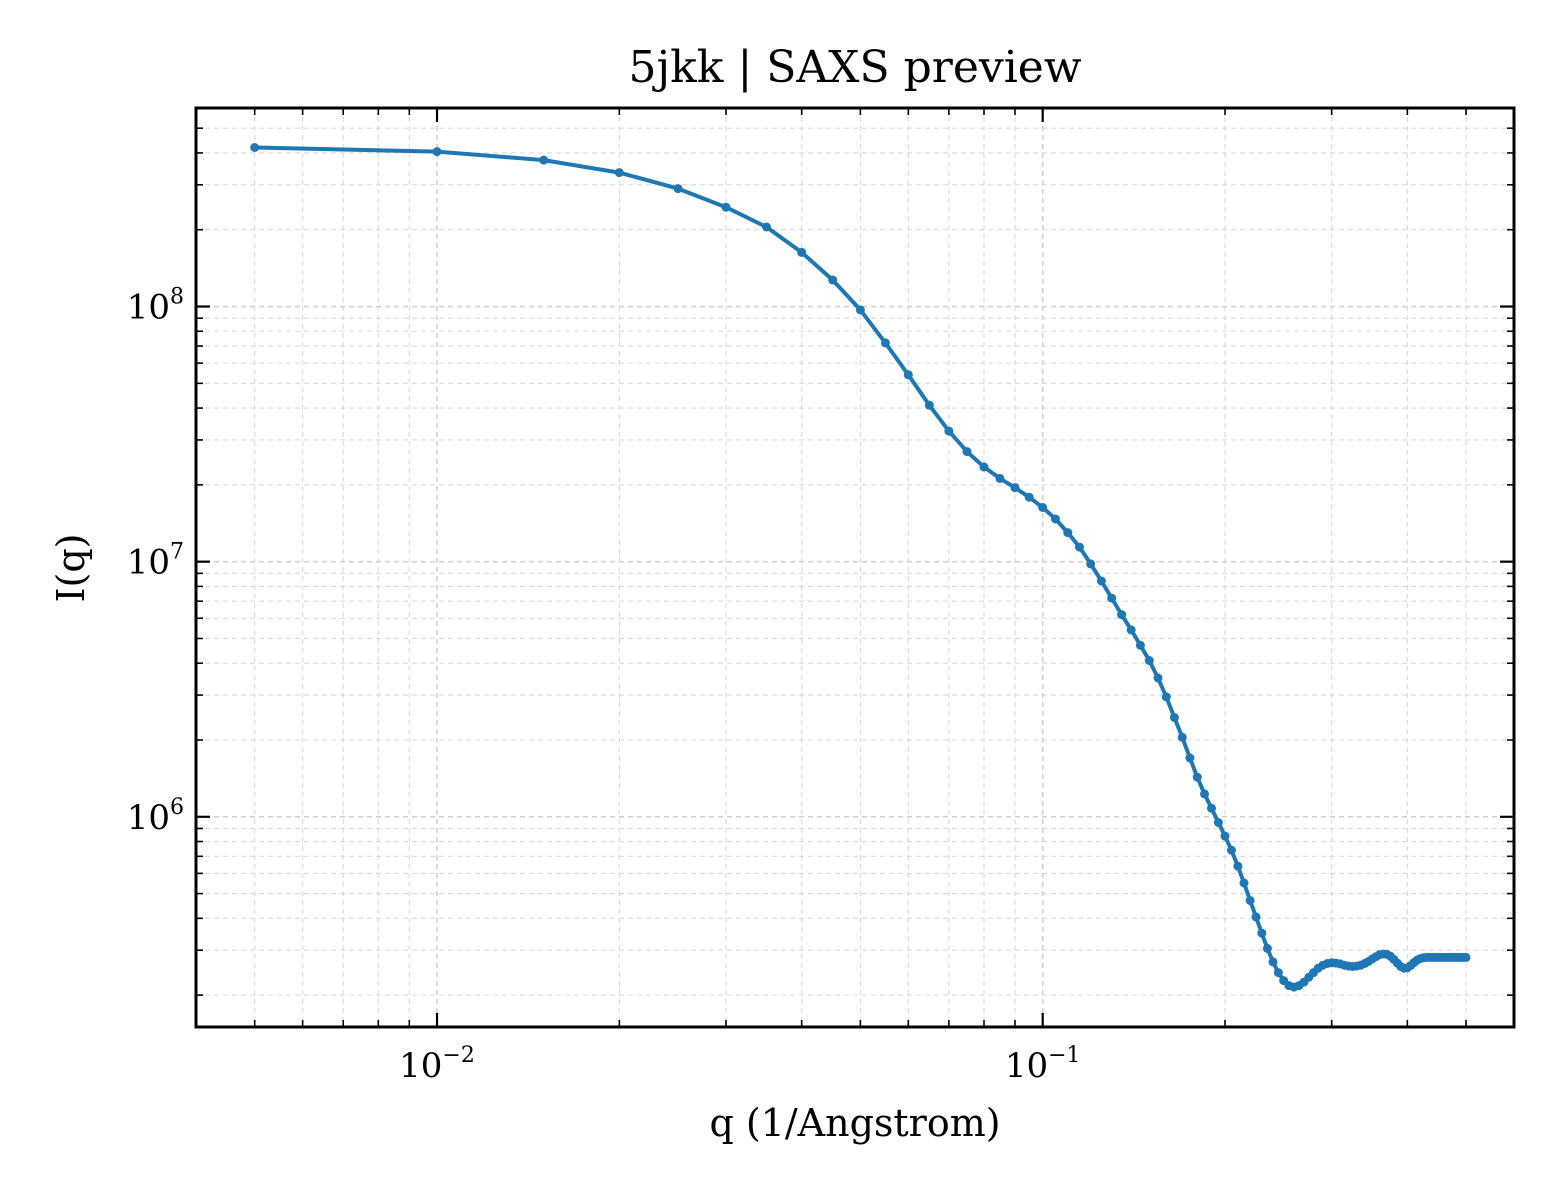 This screenshot has height=1200, width=1560. I want to click on y-axis-label: I(q), so click(71, 568).